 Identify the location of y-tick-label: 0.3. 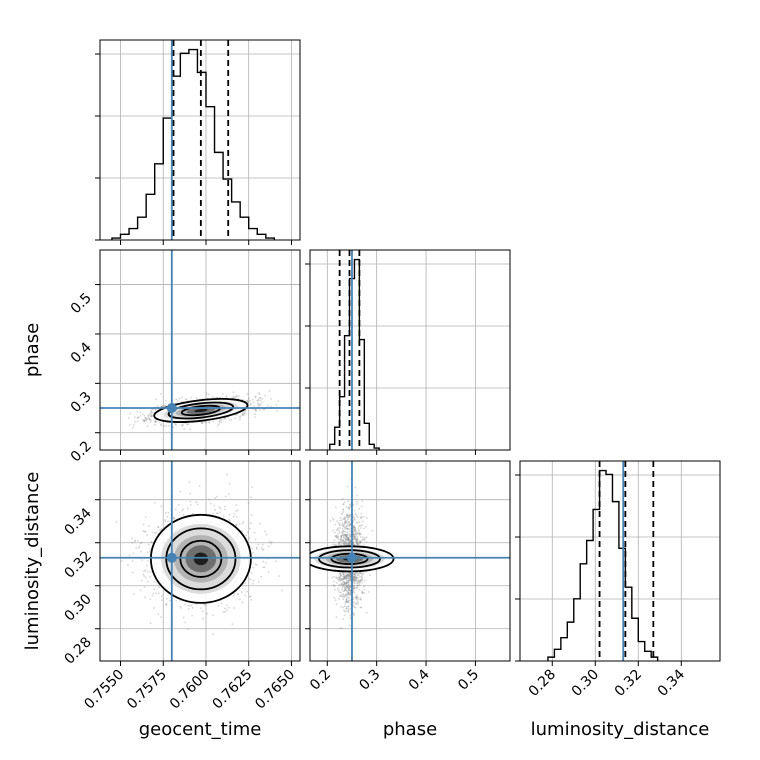
(81, 402).